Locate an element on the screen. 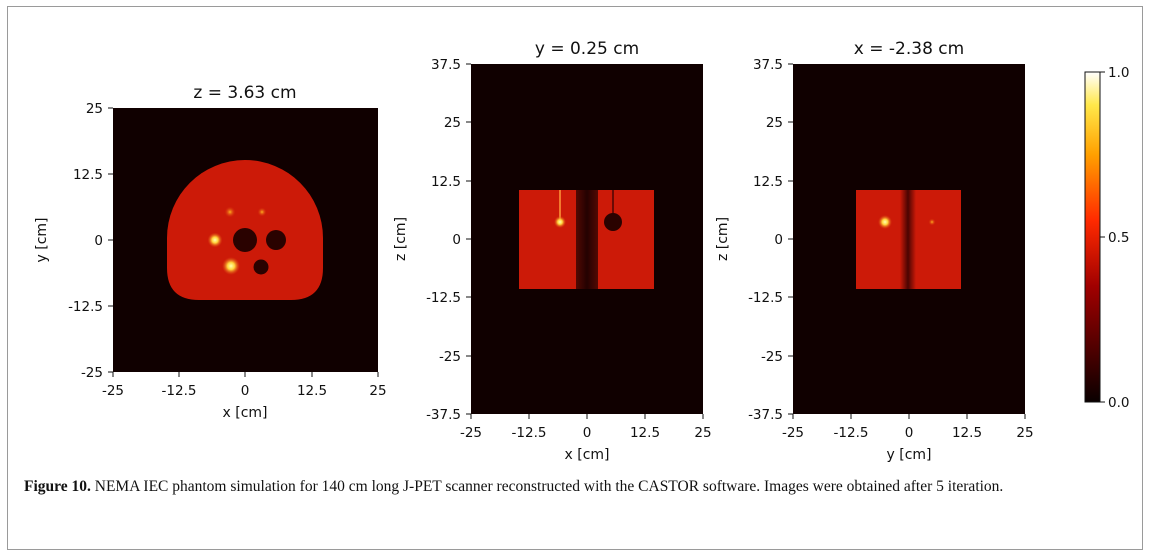  x-axis-label: y [cm] is located at coordinates (909, 455).